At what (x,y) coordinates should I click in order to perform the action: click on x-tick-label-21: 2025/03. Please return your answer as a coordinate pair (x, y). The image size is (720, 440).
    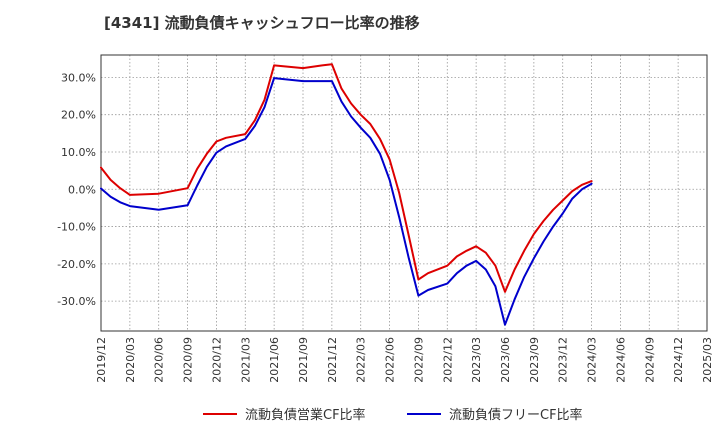
    Looking at the image, I should click on (707, 360).